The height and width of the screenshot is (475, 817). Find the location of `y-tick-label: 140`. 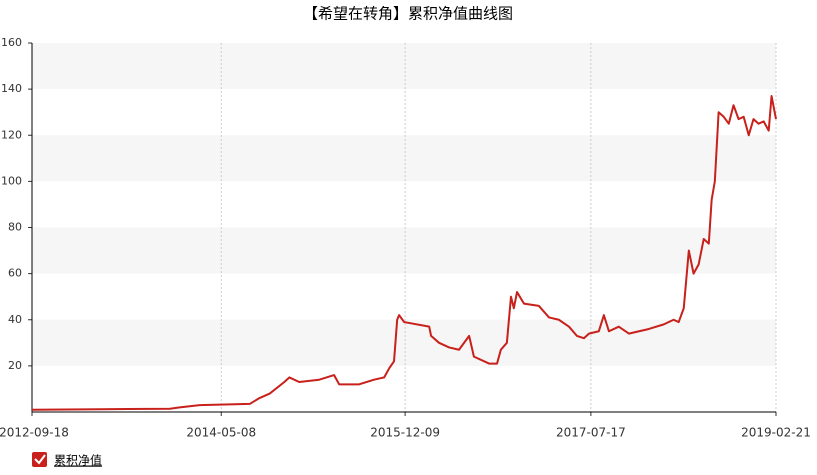

y-tick-label: 140 is located at coordinates (11, 88).